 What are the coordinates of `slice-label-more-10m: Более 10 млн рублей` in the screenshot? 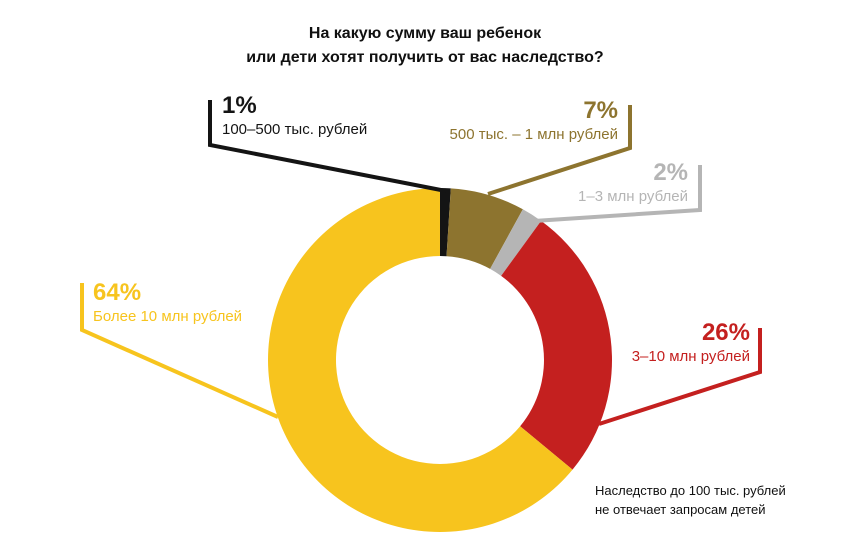 It's located at (168, 317).